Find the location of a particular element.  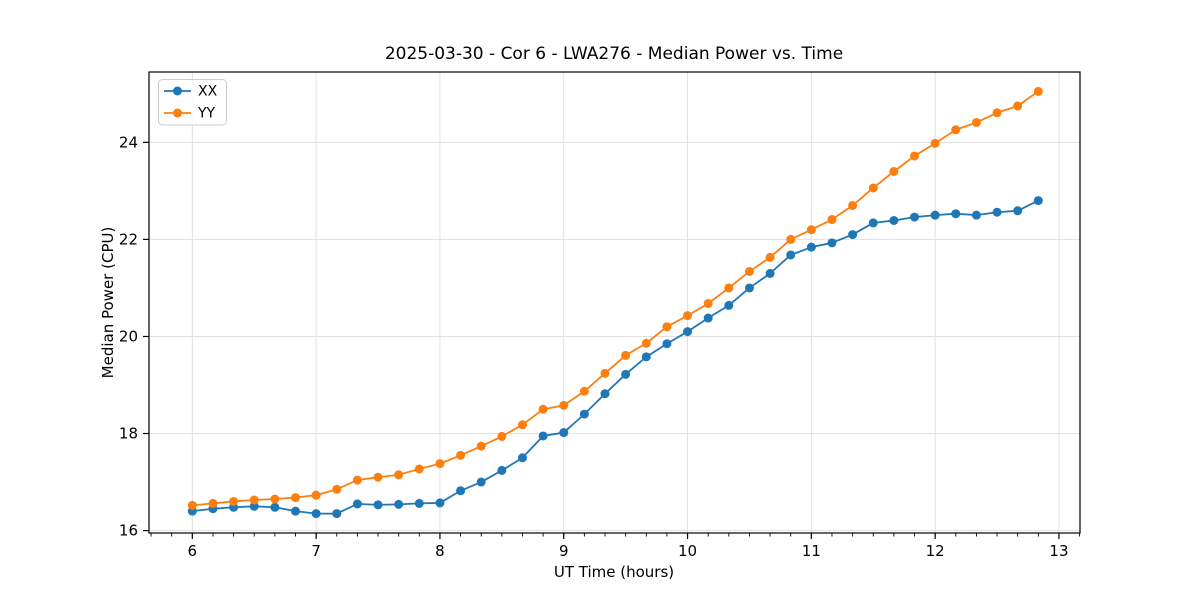

legend-label-yy: YY is located at coordinates (206, 114).